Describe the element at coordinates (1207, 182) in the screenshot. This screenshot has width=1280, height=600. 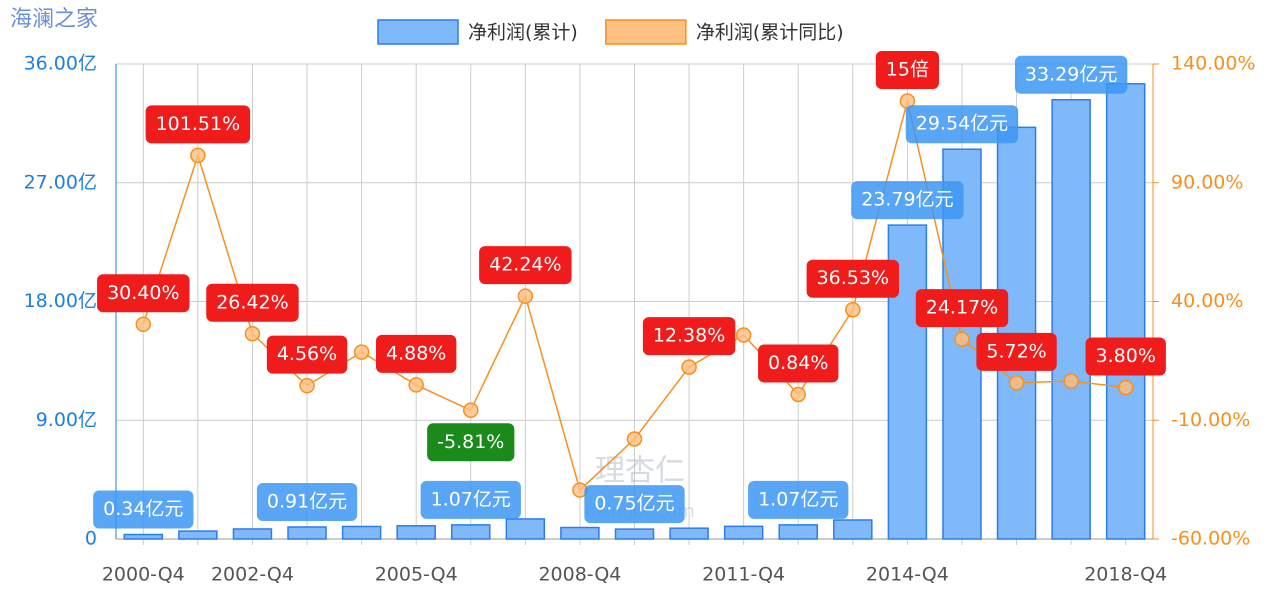
I see `y2-tick-label: 90.00%` at that location.